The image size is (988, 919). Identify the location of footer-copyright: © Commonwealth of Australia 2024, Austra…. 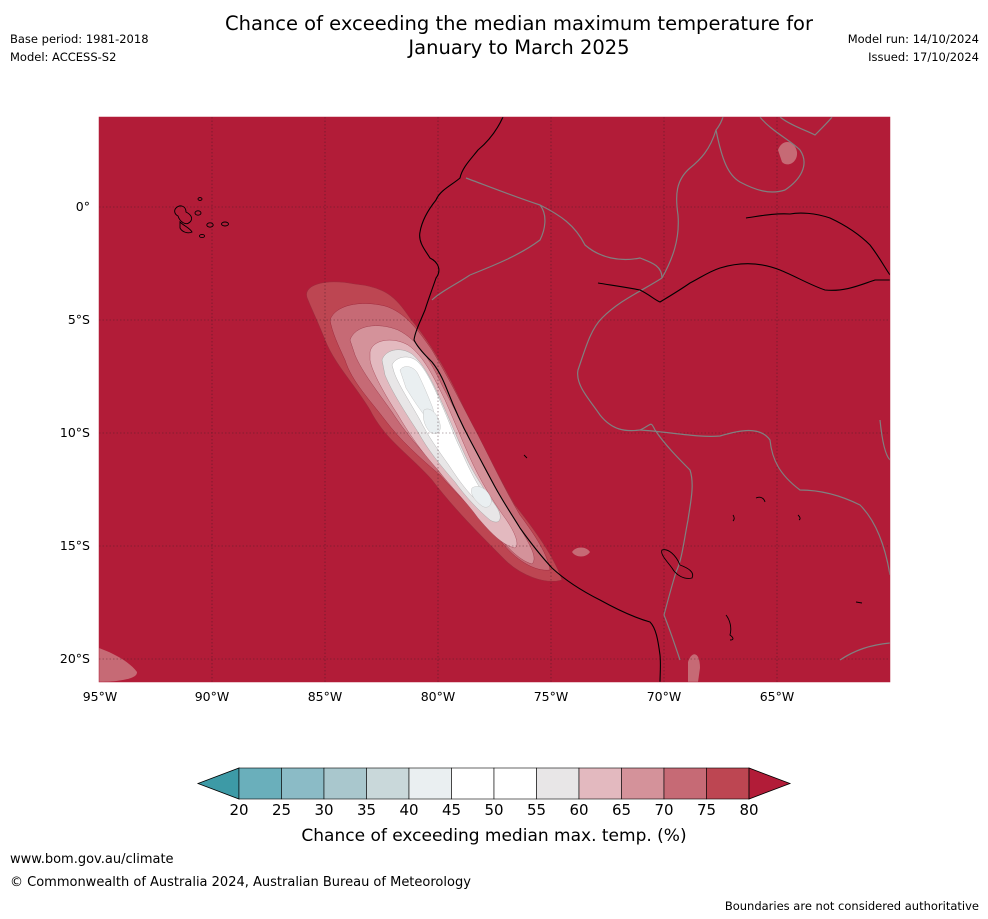
(240, 882).